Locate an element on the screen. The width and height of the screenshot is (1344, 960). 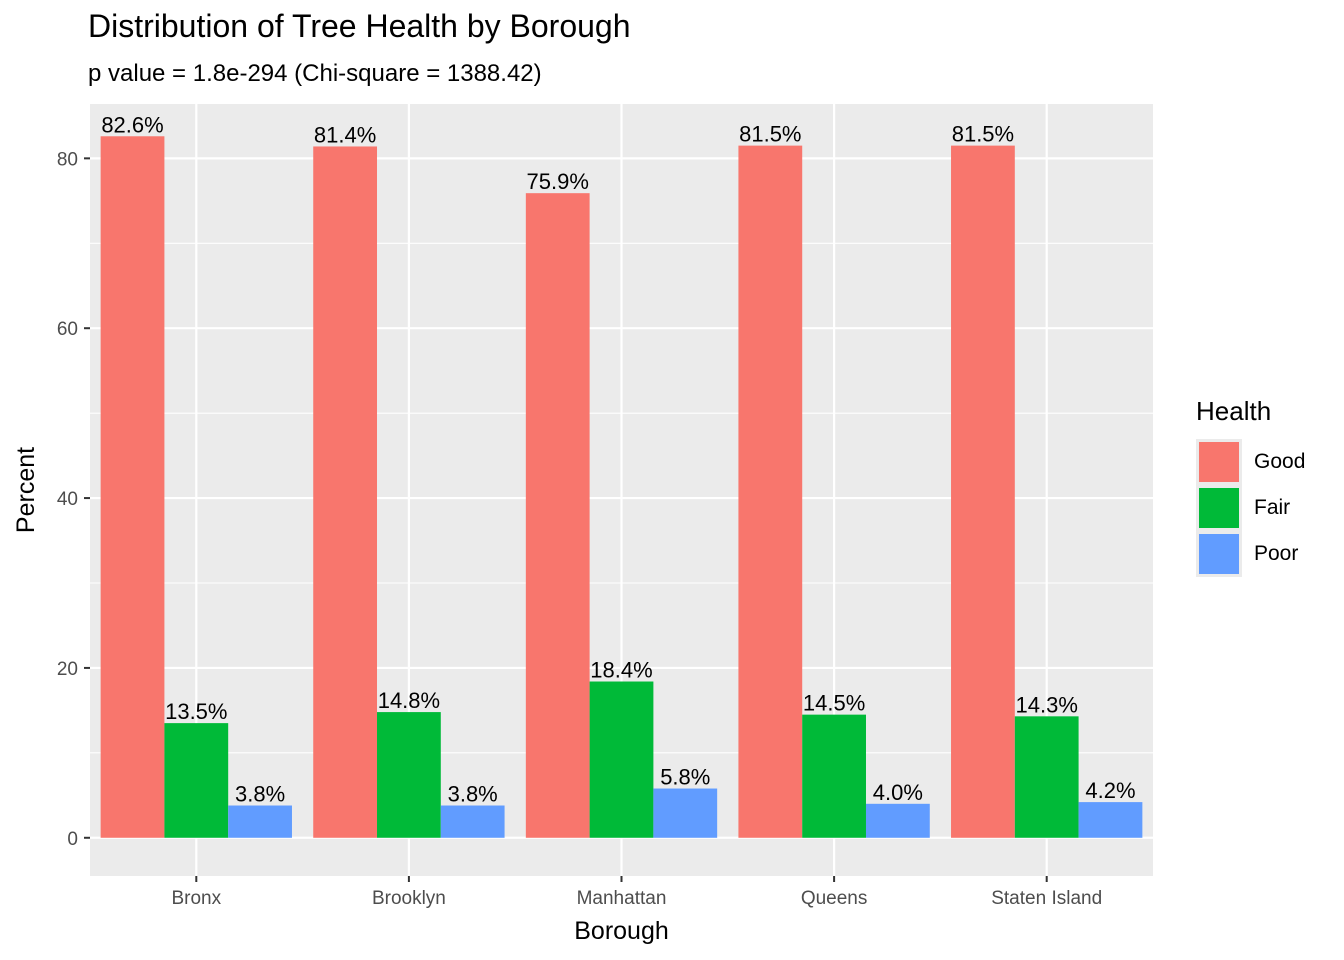
legend-item-good: Good is located at coordinates (1250, 462).